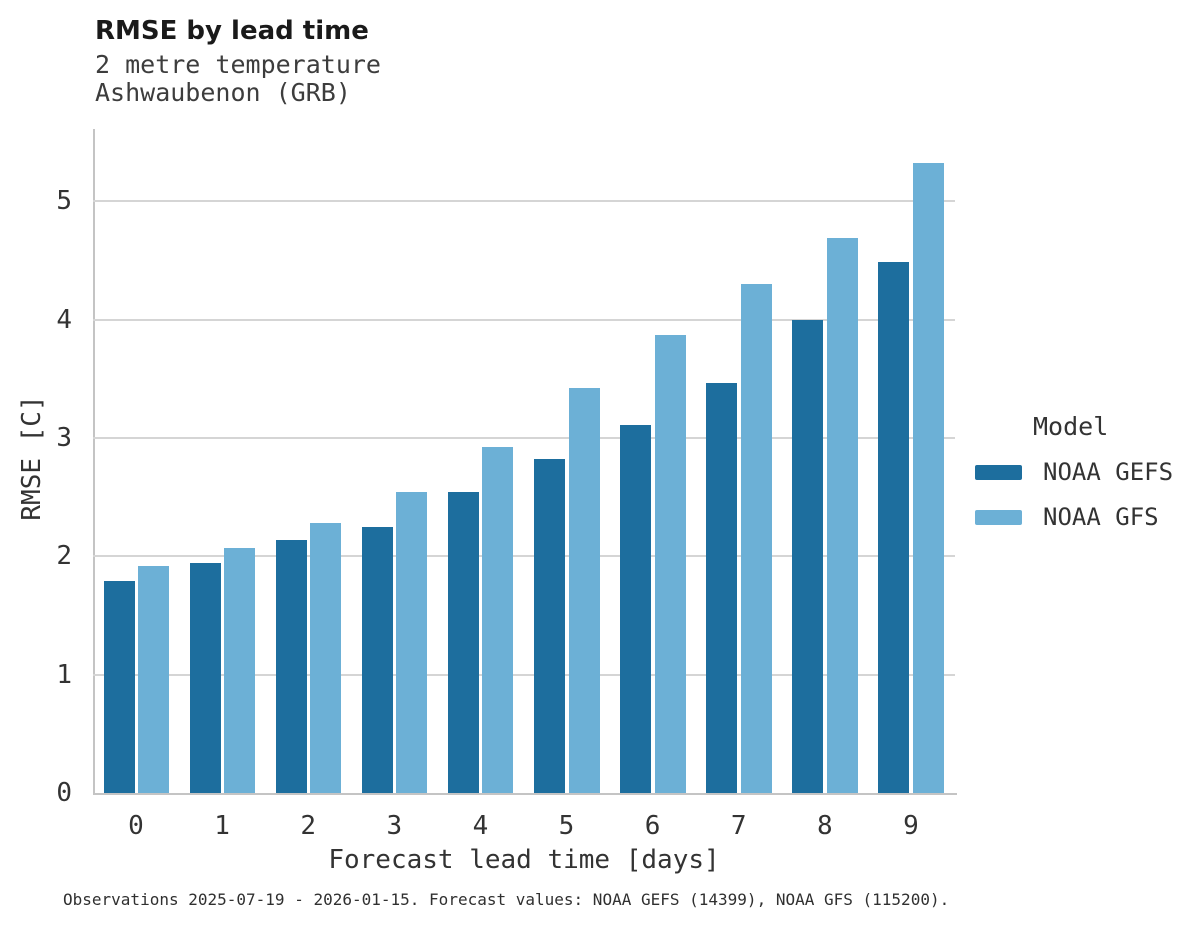 This screenshot has height=928, width=1195. What do you see at coordinates (998, 517) in the screenshot?
I see `legend-swatch-noaa-gfs` at bounding box center [998, 517].